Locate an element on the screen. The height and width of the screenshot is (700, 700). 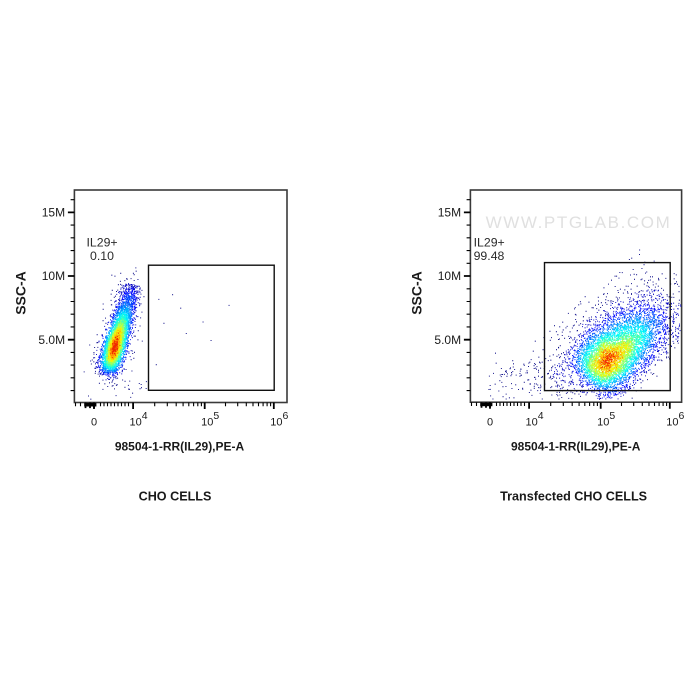
svg-text: CHO CELLS is located at coordinates (175, 496).